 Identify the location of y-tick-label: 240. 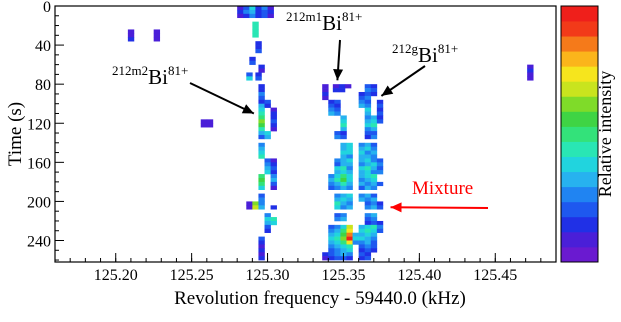
(39, 242).